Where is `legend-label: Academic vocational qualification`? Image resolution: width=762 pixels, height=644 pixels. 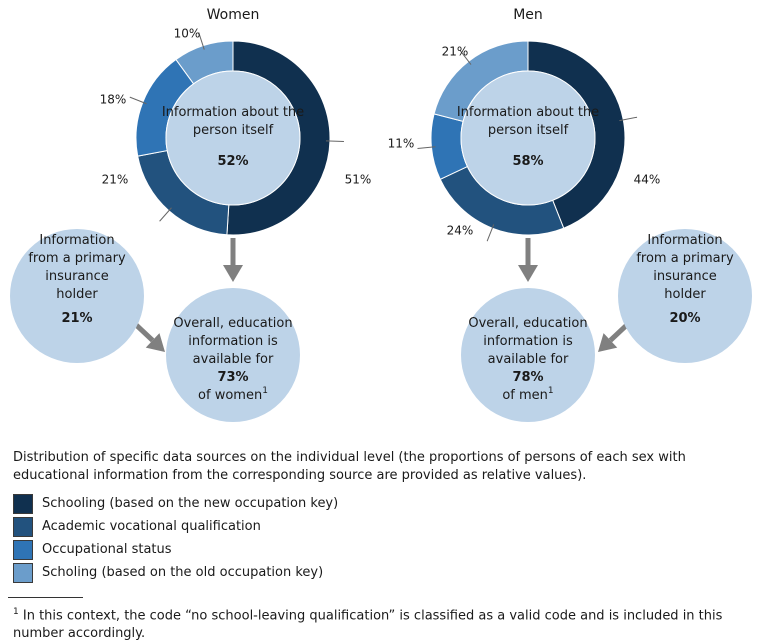 legend-label: Academic vocational qualification is located at coordinates (151, 526).